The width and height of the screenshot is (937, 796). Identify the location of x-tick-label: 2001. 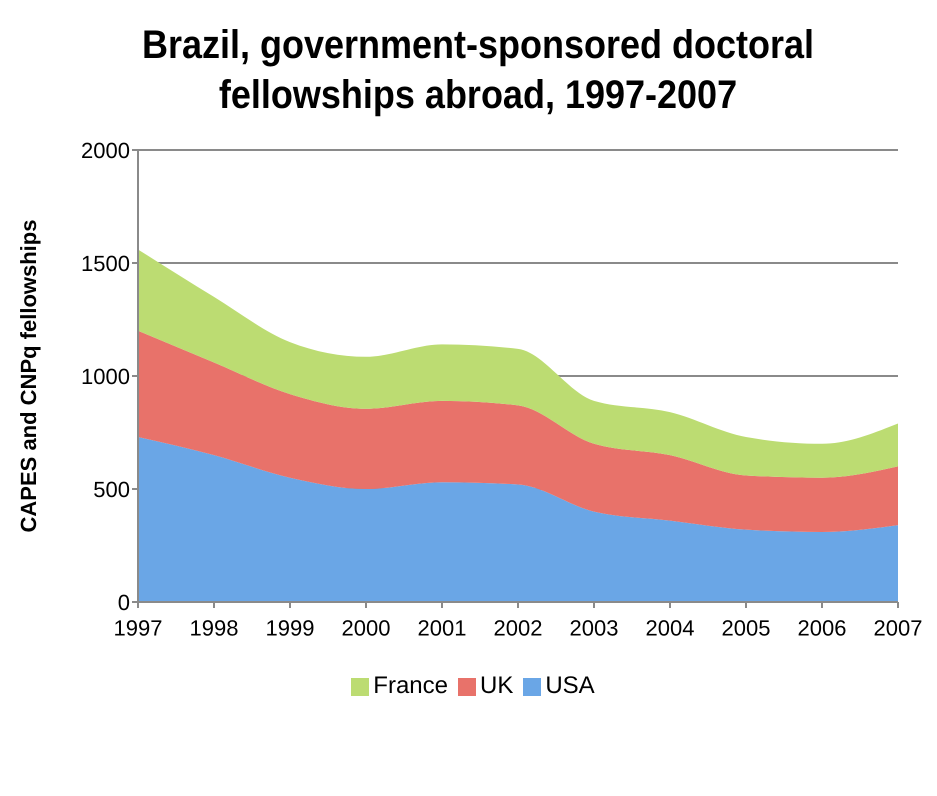
(442, 628).